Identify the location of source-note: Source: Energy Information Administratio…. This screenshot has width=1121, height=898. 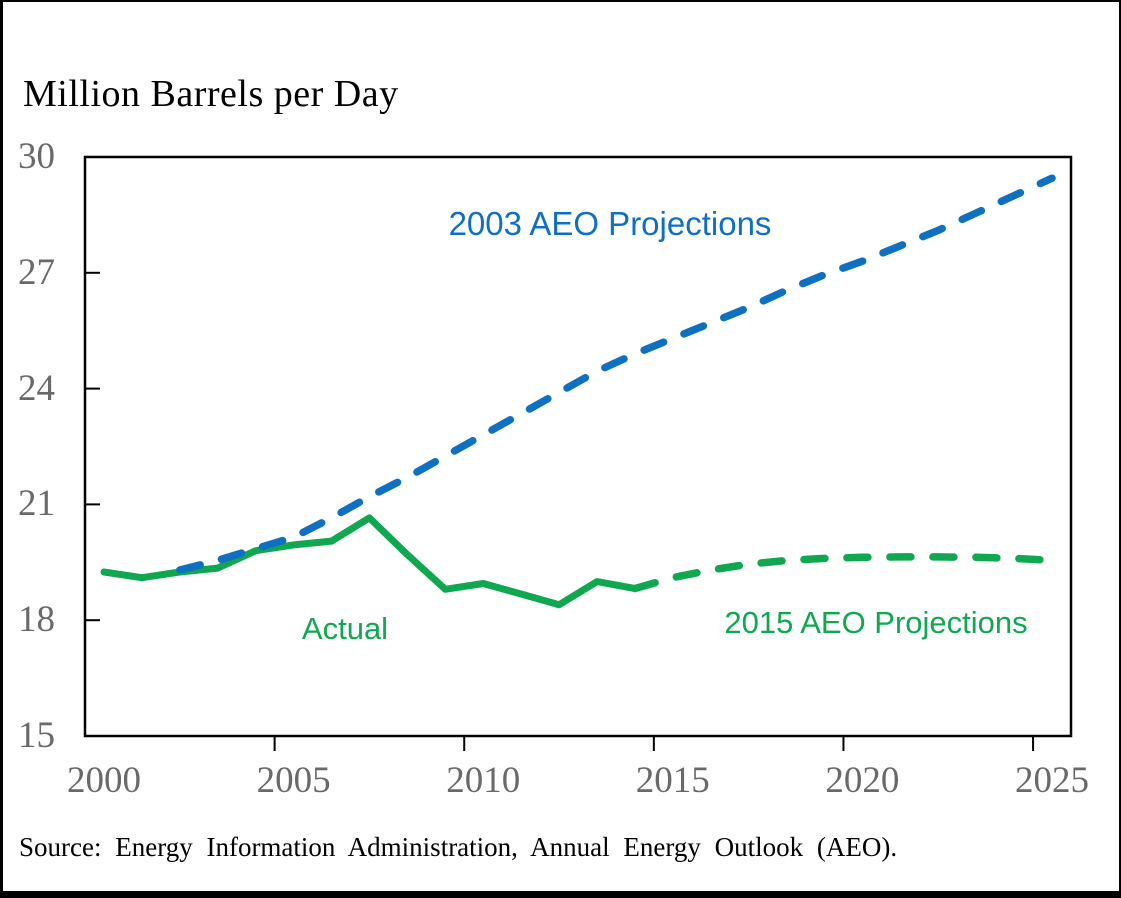
(458, 847).